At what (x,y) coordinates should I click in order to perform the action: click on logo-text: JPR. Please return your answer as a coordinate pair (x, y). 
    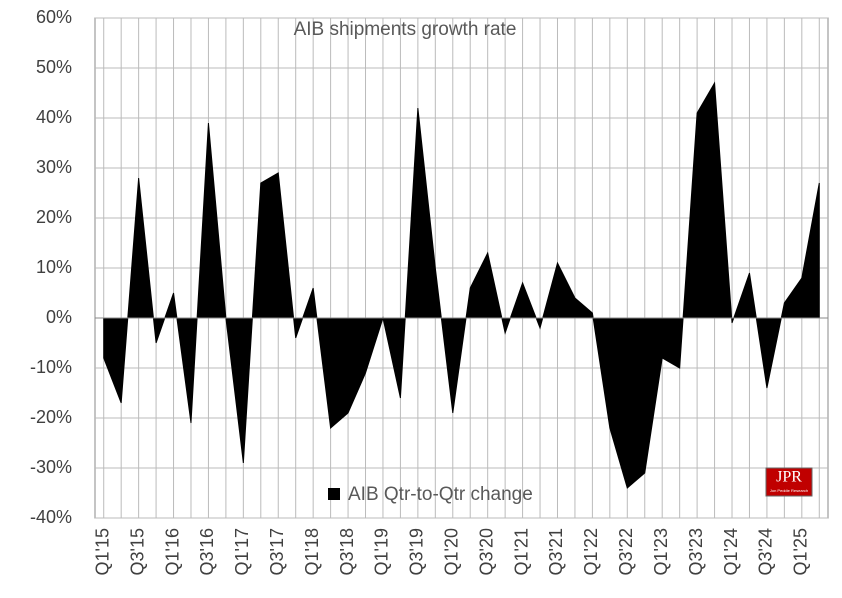
    Looking at the image, I should click on (789, 477).